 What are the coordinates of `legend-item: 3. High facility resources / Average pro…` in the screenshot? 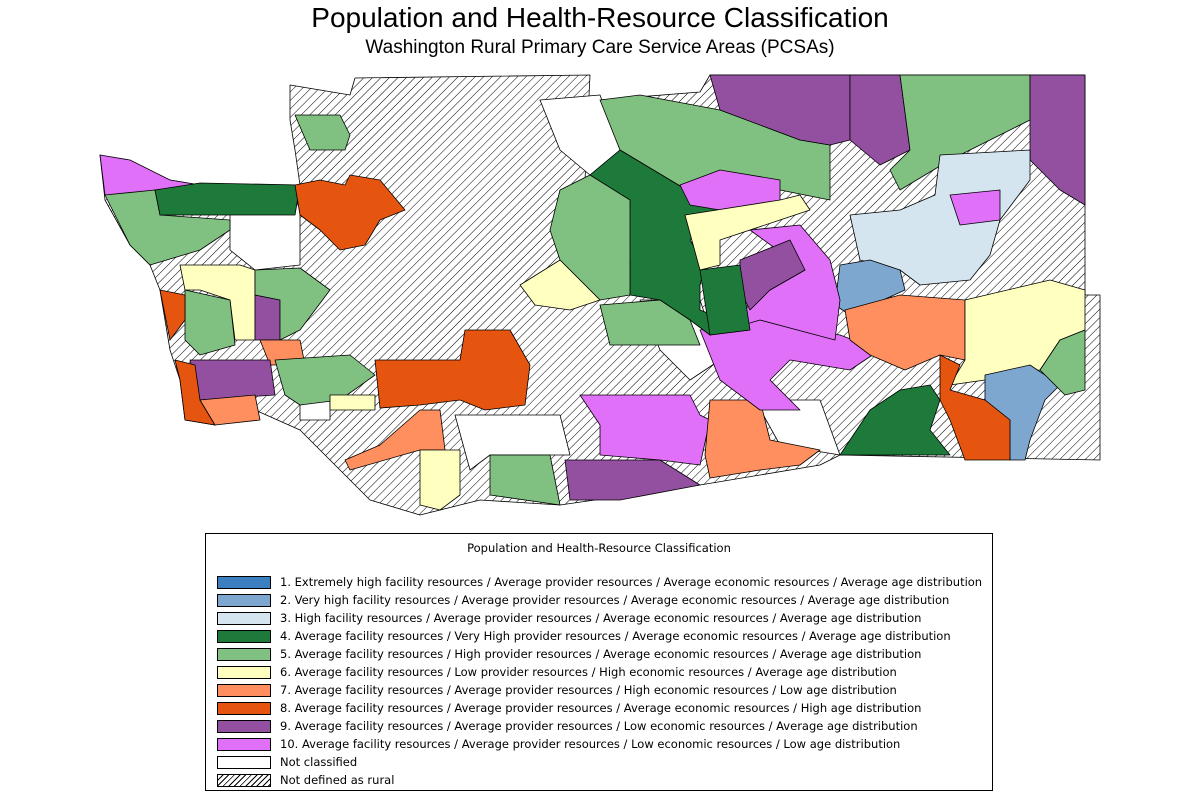 It's located at (599, 618).